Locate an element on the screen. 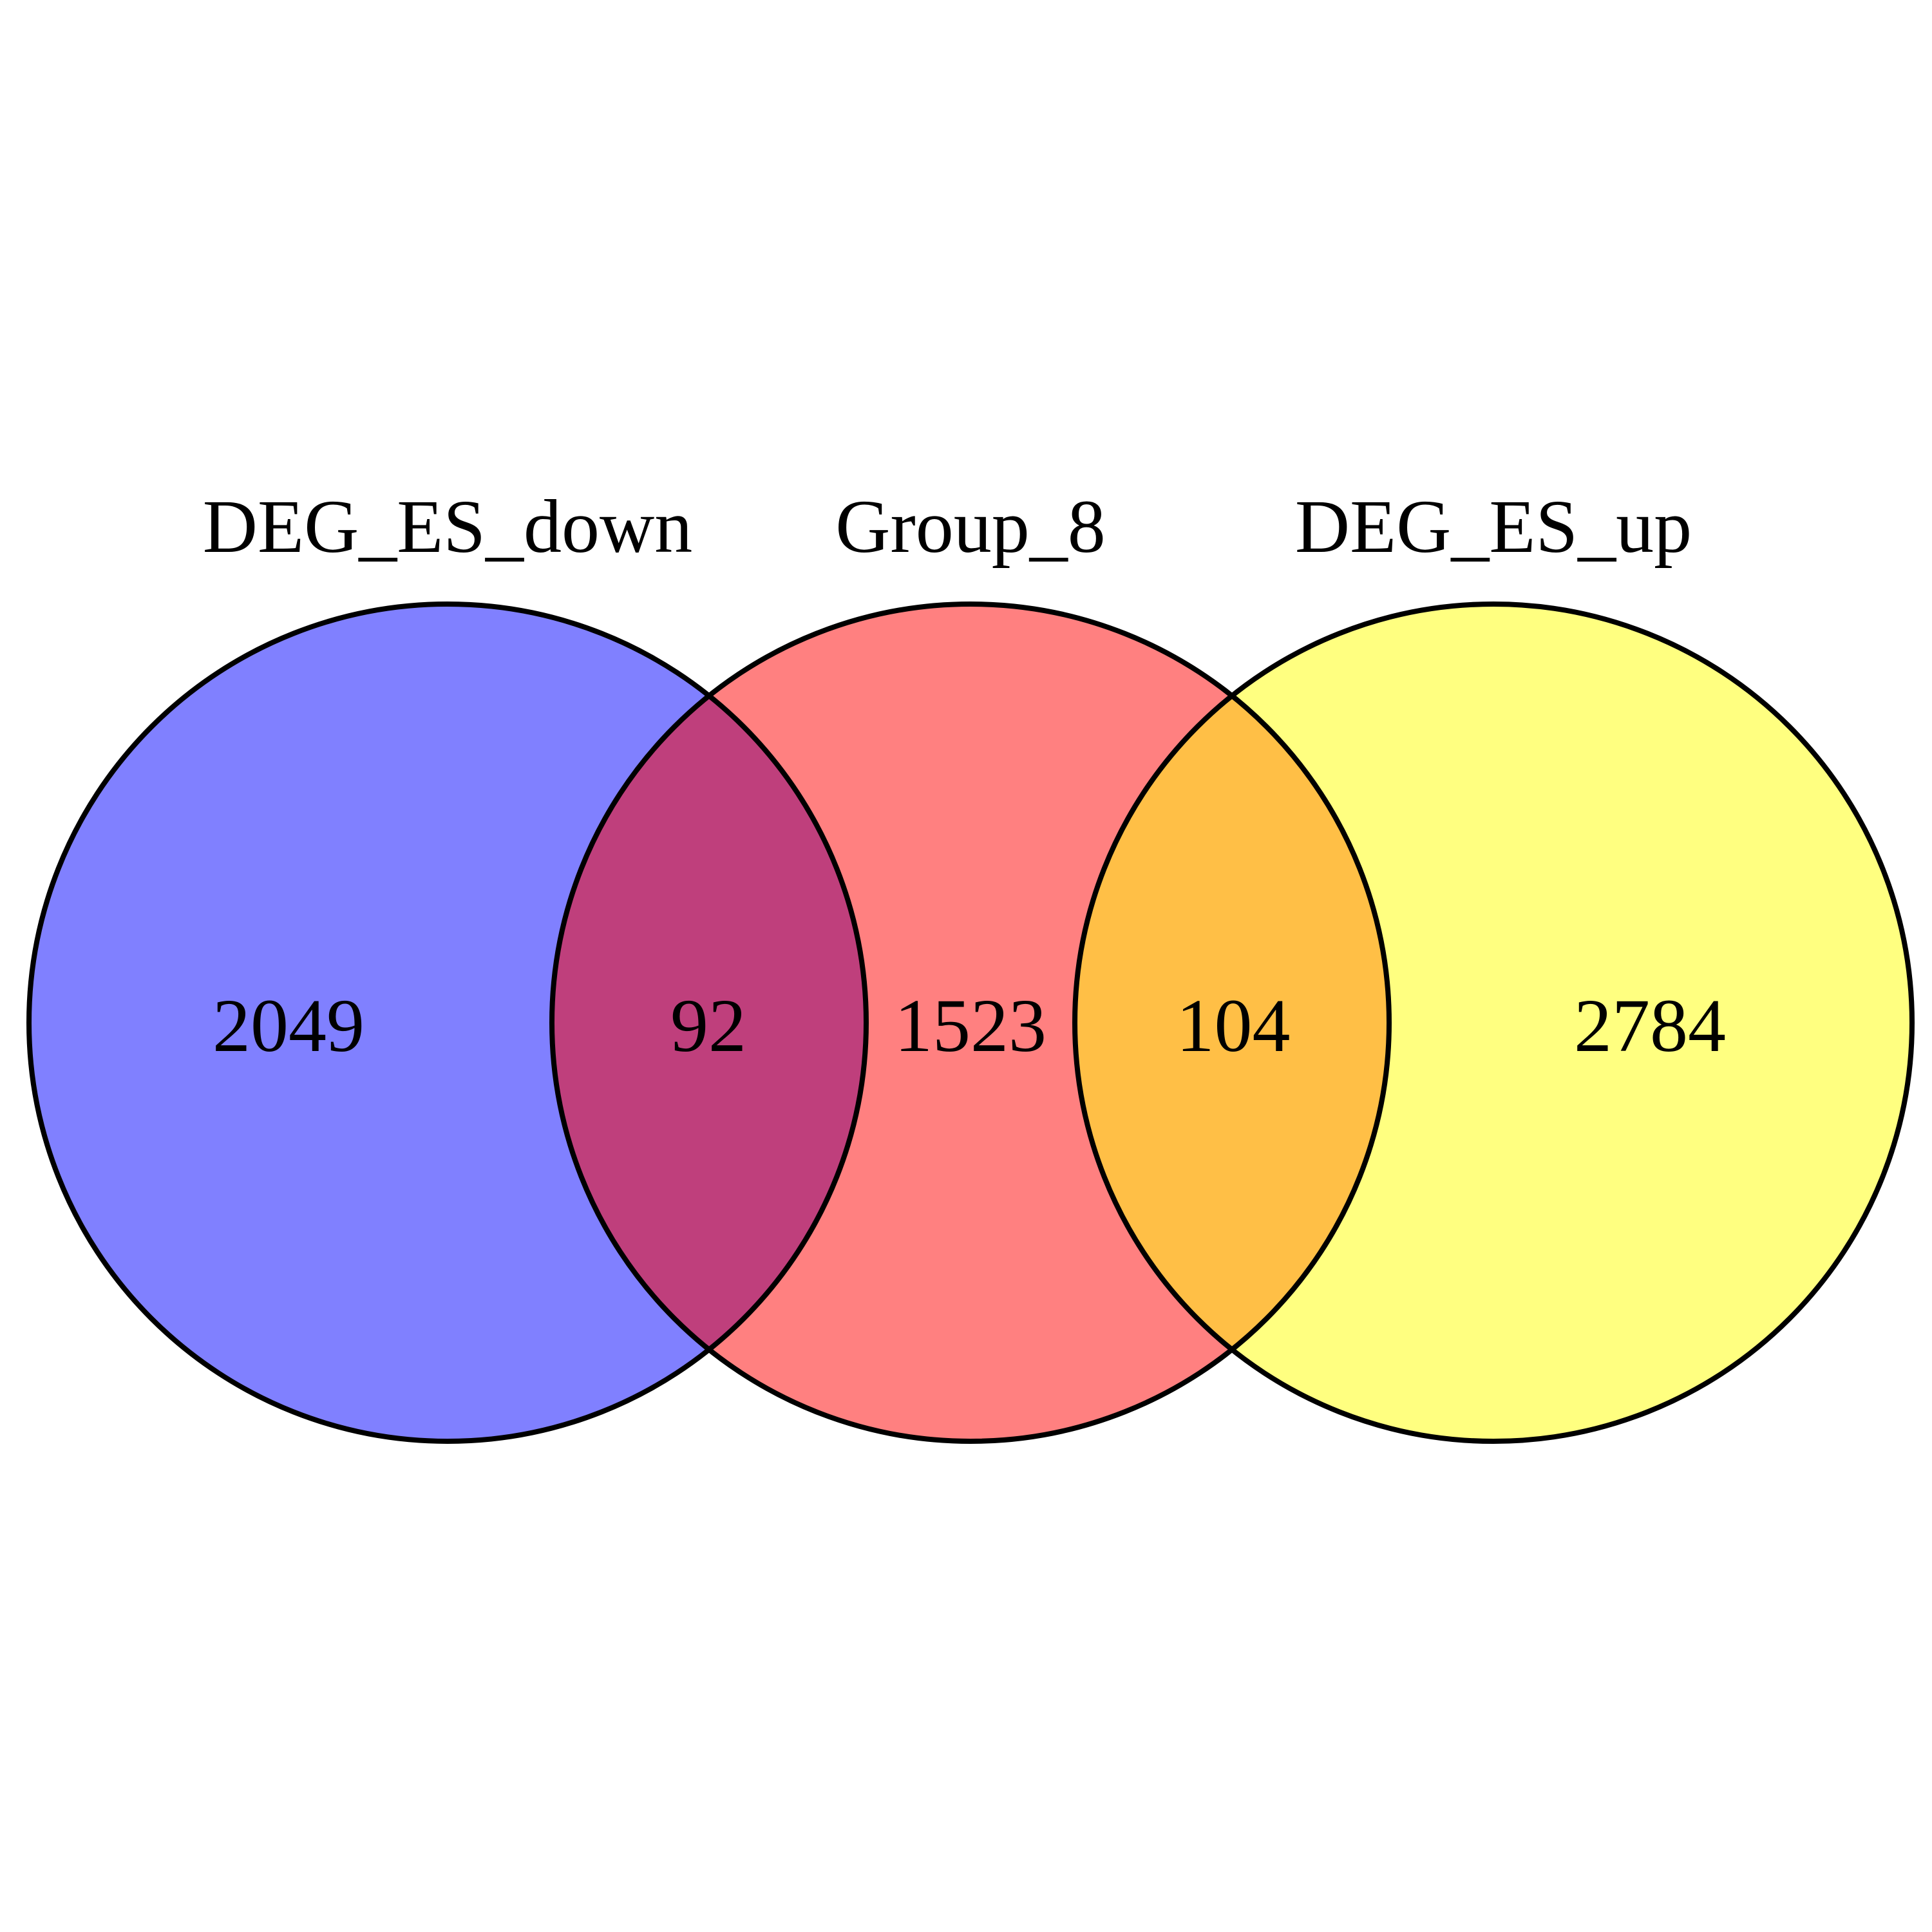 The height and width of the screenshot is (1932, 1932). overlap-region-group-8-deg-es-up is located at coordinates (1232, 1022).